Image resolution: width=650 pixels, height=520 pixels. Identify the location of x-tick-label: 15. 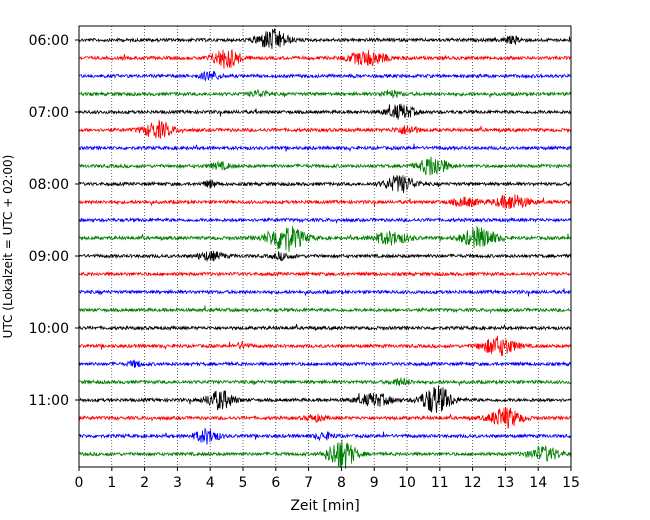
(571, 483).